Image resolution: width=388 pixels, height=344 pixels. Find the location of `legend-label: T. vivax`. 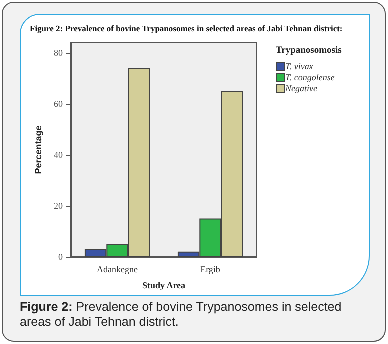

legend-label: T. vivax is located at coordinates (300, 67).